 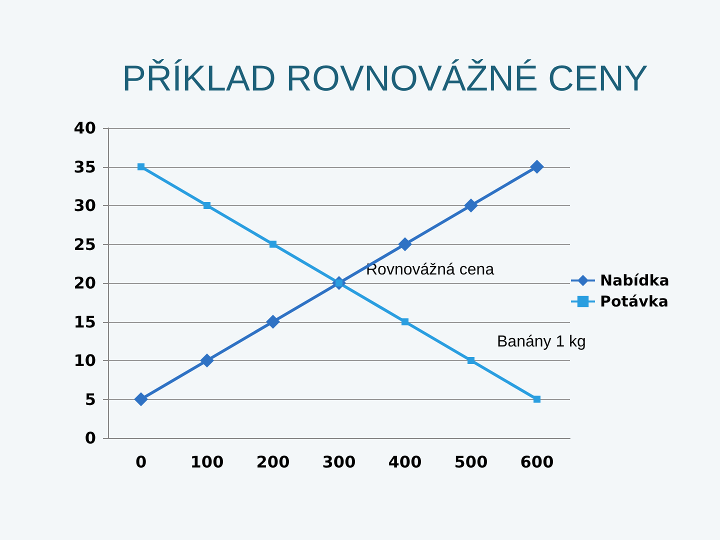 I want to click on y-tick-label: 40, so click(x=85, y=128).